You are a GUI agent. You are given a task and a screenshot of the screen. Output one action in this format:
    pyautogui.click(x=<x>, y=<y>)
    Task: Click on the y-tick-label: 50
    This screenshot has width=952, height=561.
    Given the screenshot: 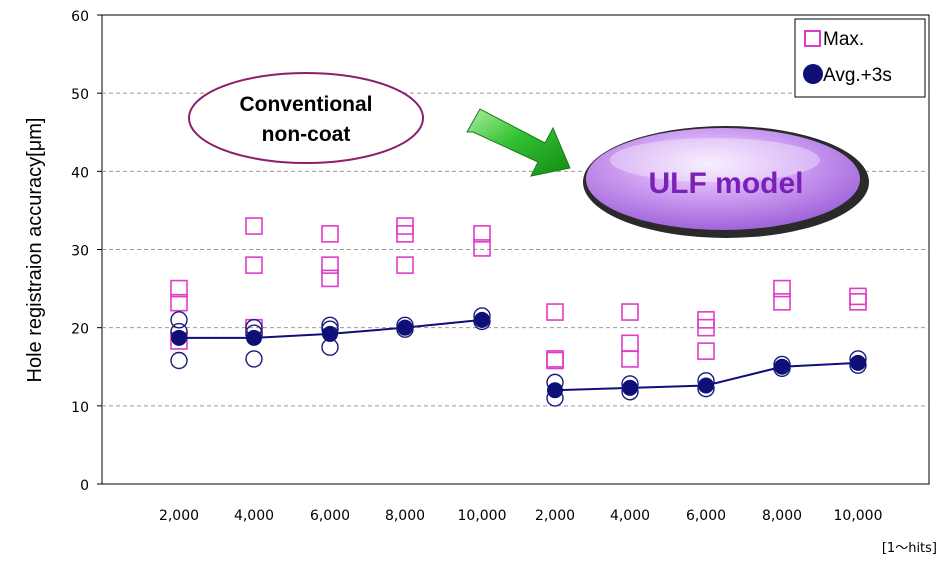 What is the action you would take?
    pyautogui.click(x=80, y=95)
    